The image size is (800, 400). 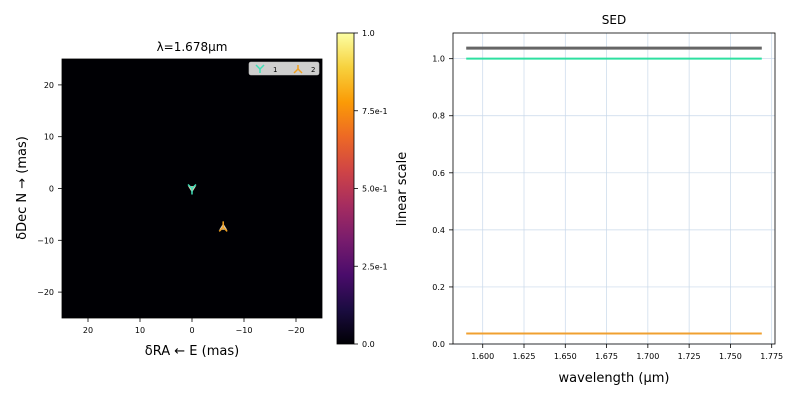 What do you see at coordinates (438, 287) in the screenshot?
I see `sed-ytick-label: 0.2` at bounding box center [438, 287].